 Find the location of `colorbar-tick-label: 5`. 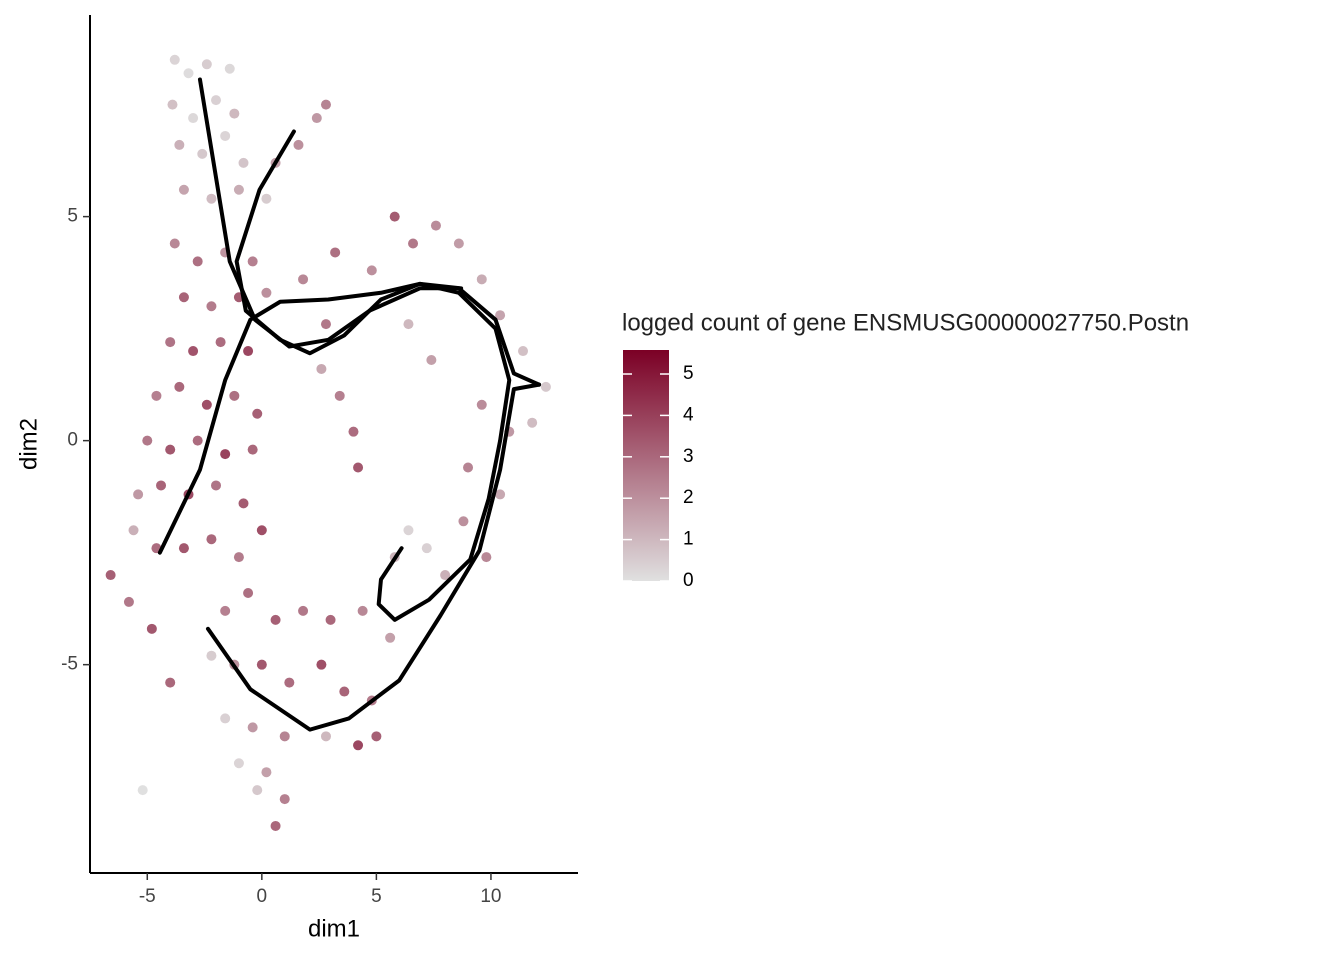

colorbar-tick-label: 5 is located at coordinates (688, 373).